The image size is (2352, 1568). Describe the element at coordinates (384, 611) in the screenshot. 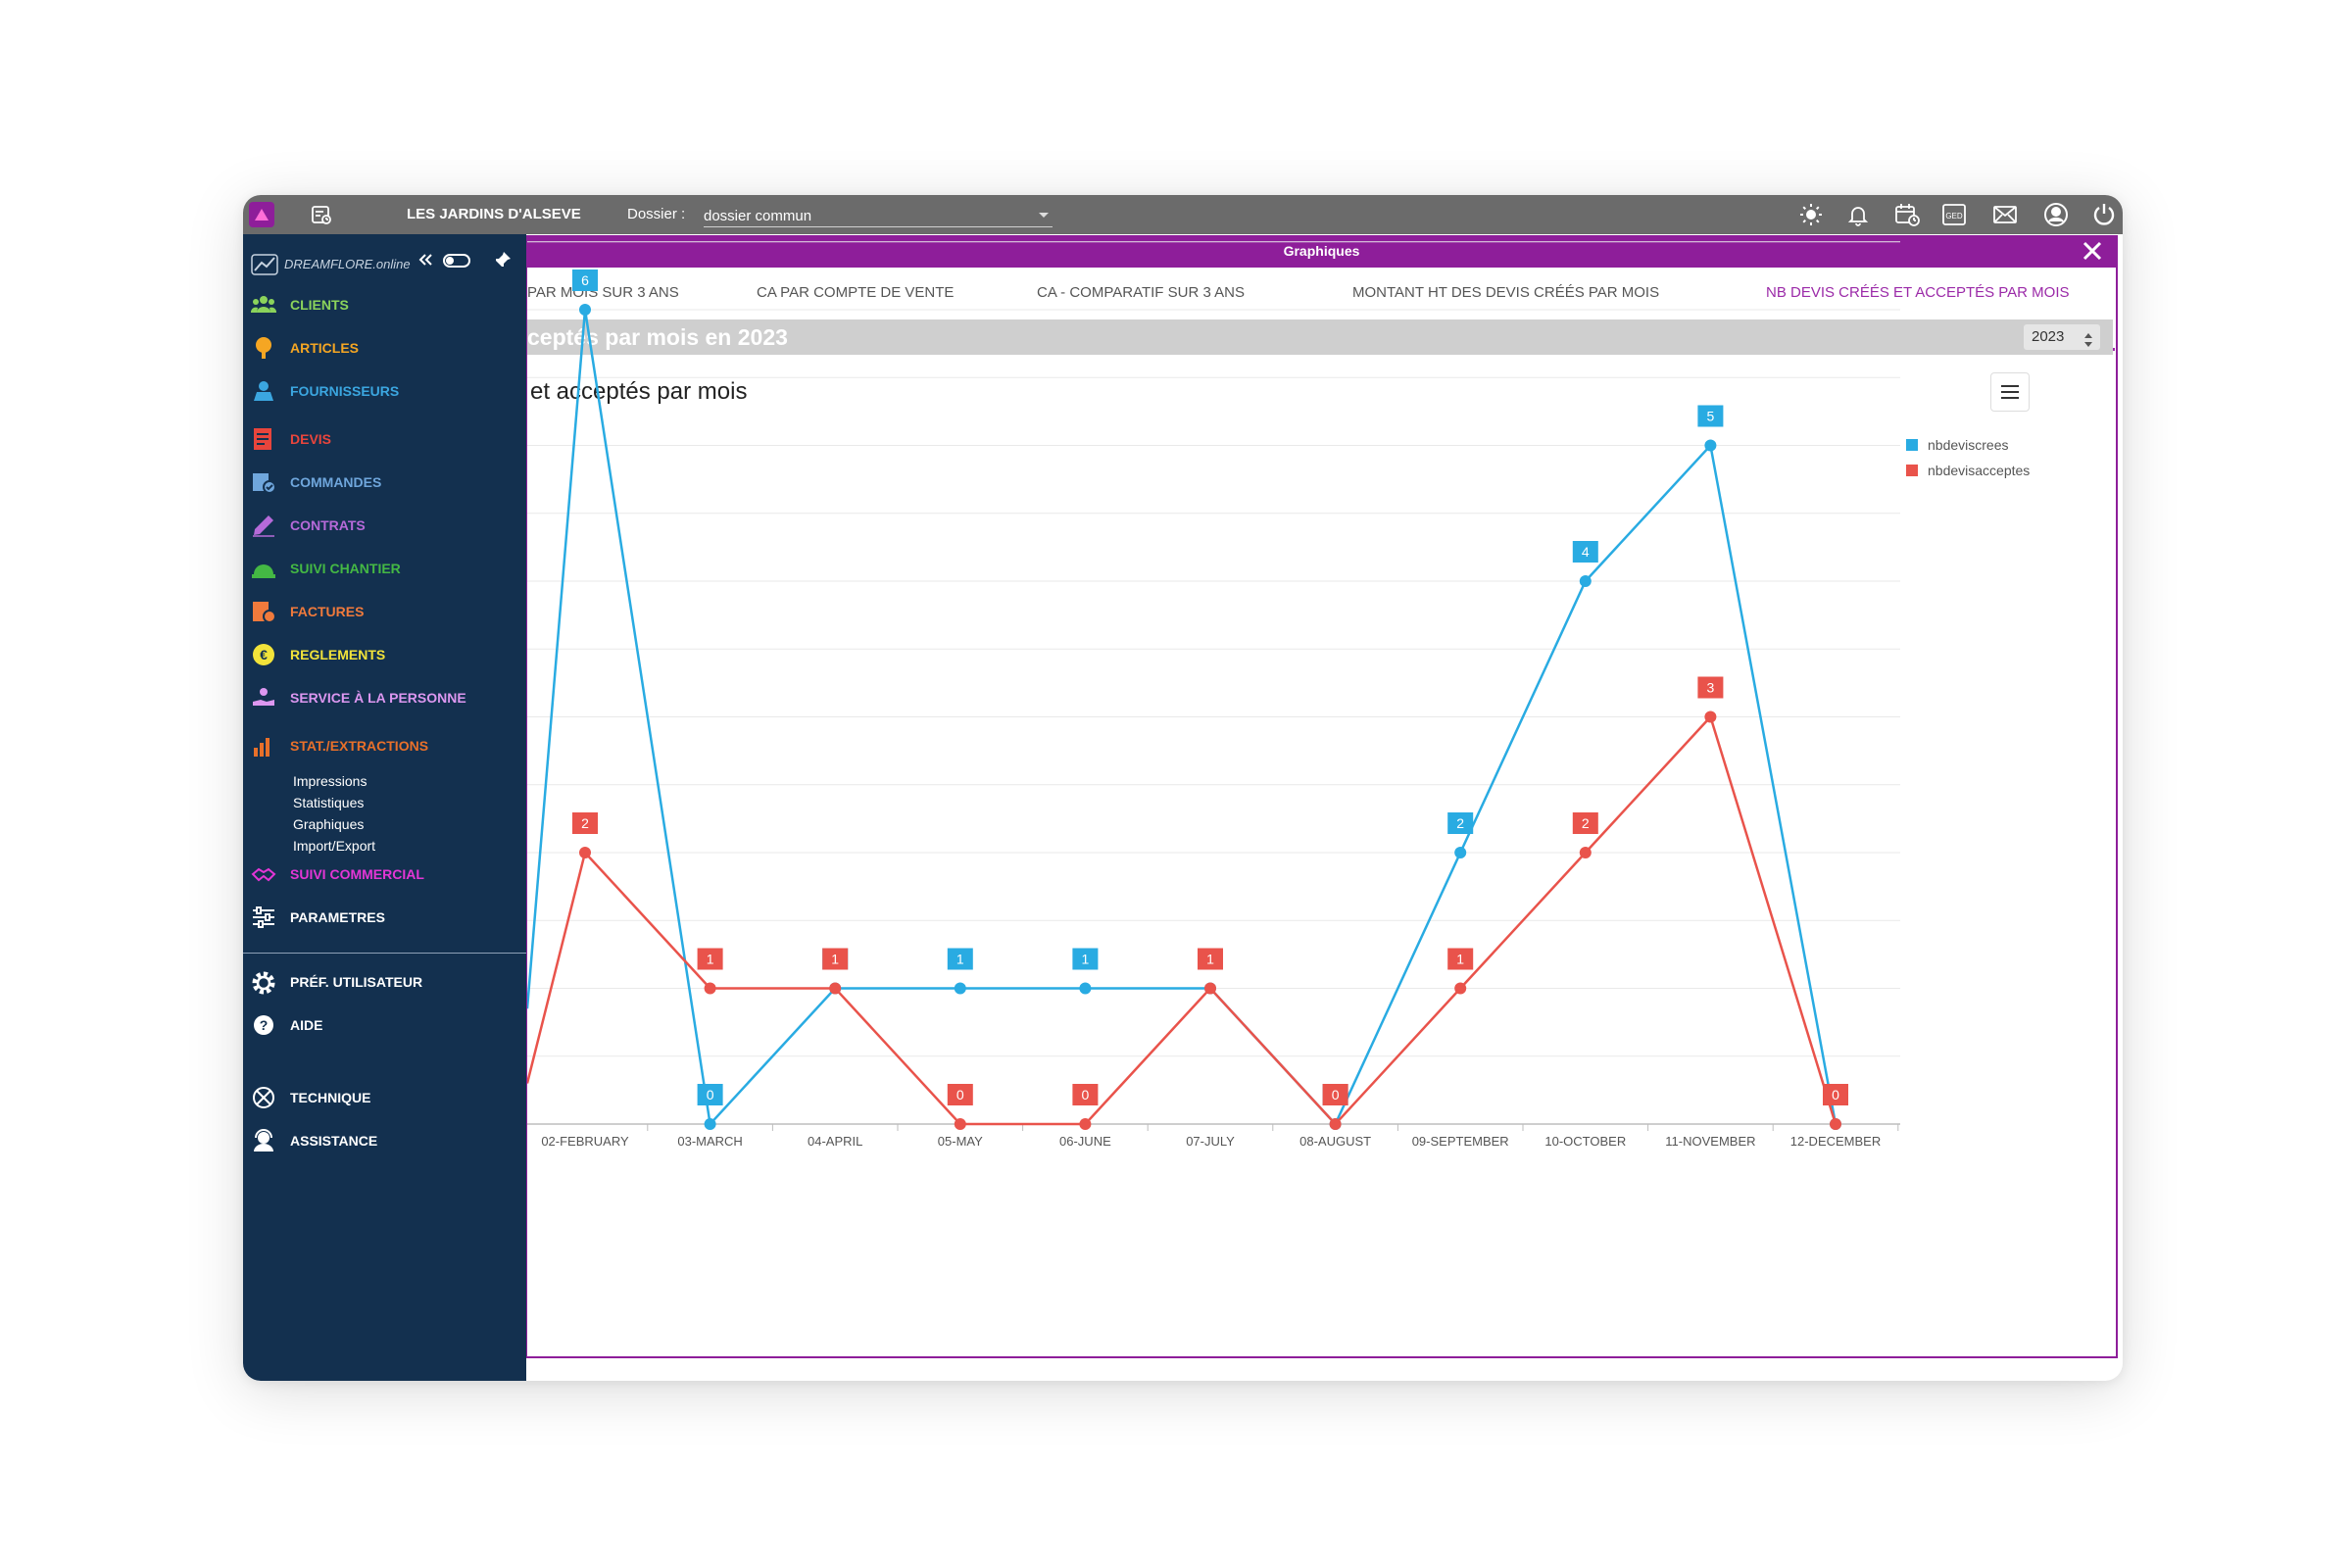

I see `sidebar-item-factures: FACTURES` at that location.